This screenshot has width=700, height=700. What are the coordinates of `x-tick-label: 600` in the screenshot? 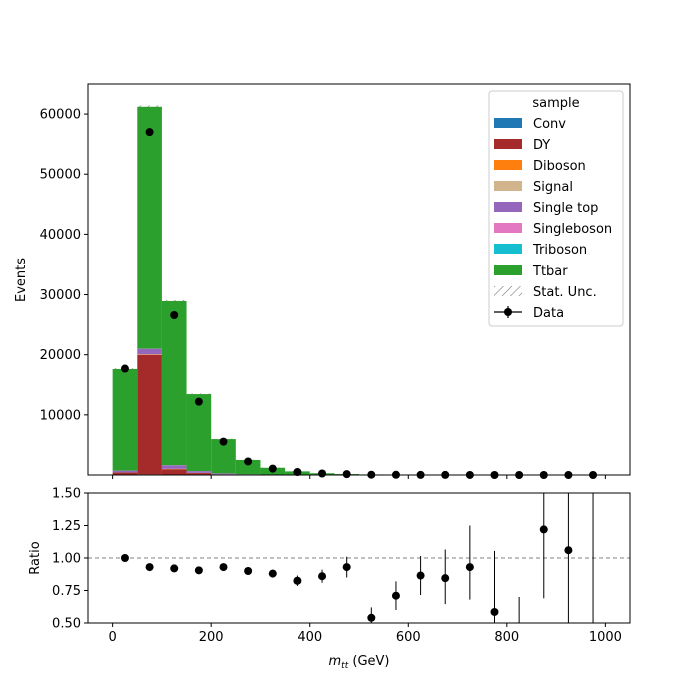 It's located at (408, 637).